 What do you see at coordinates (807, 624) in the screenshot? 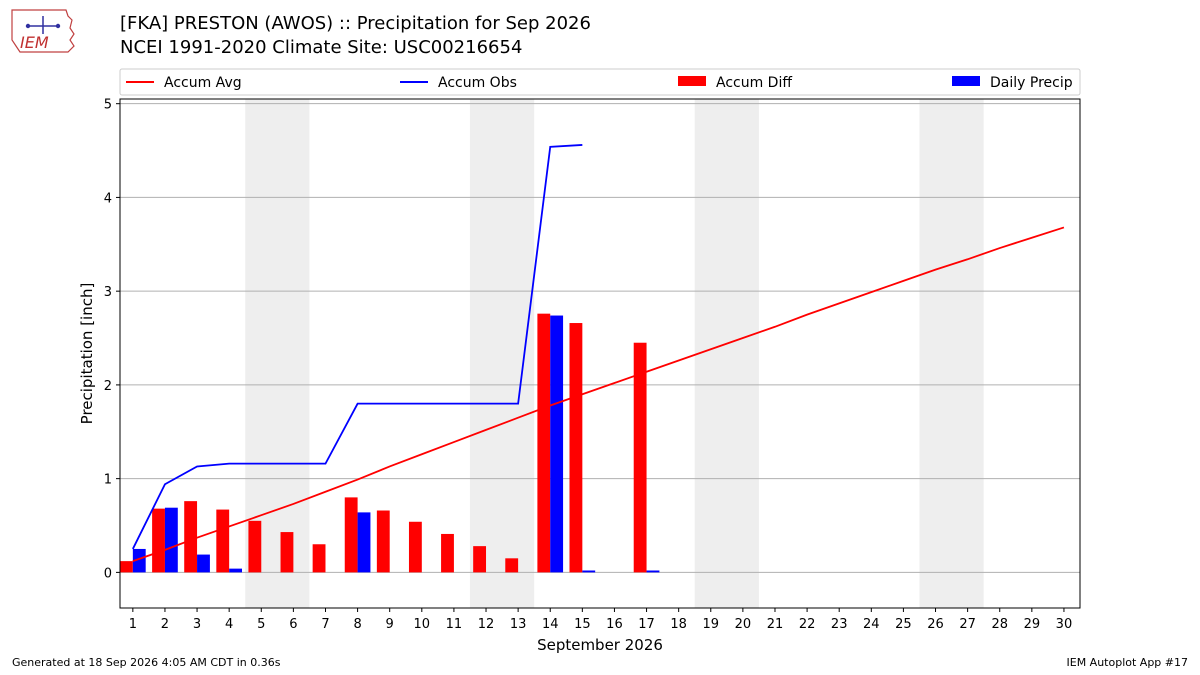
I see `x-tick-label: 22` at bounding box center [807, 624].